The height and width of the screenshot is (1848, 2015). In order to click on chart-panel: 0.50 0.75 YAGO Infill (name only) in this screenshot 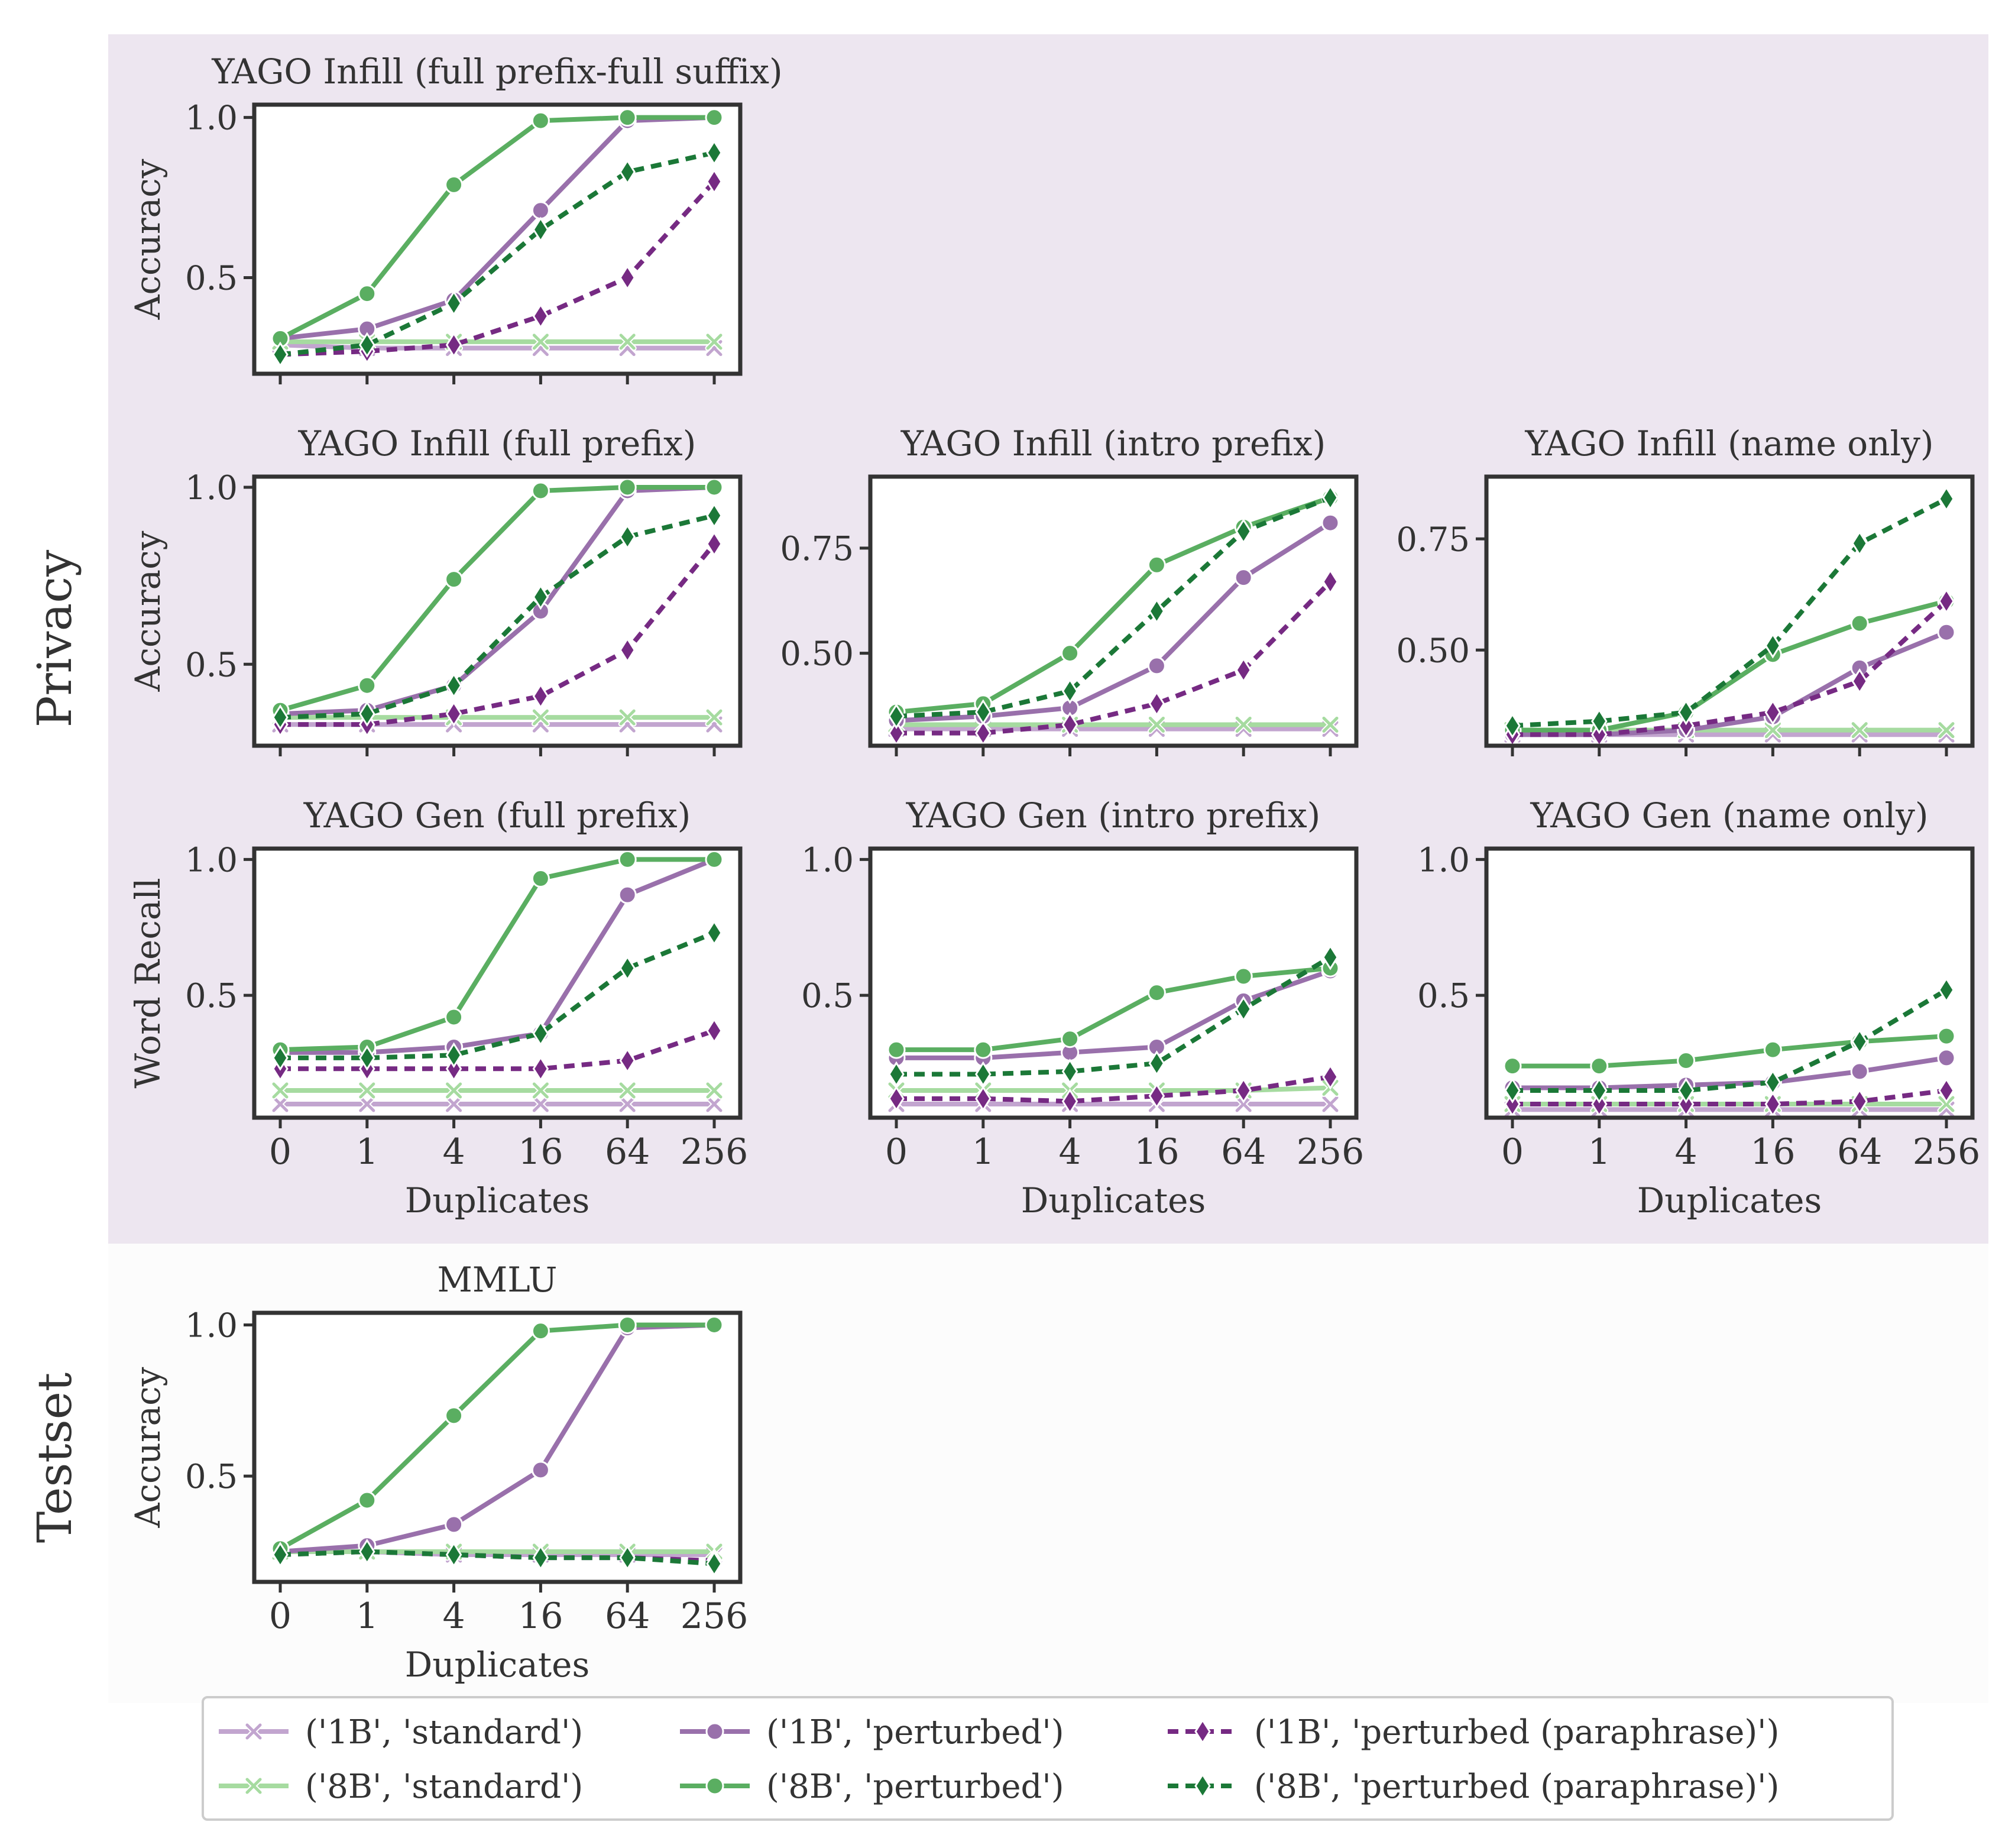, I will do `click(1685, 589)`.